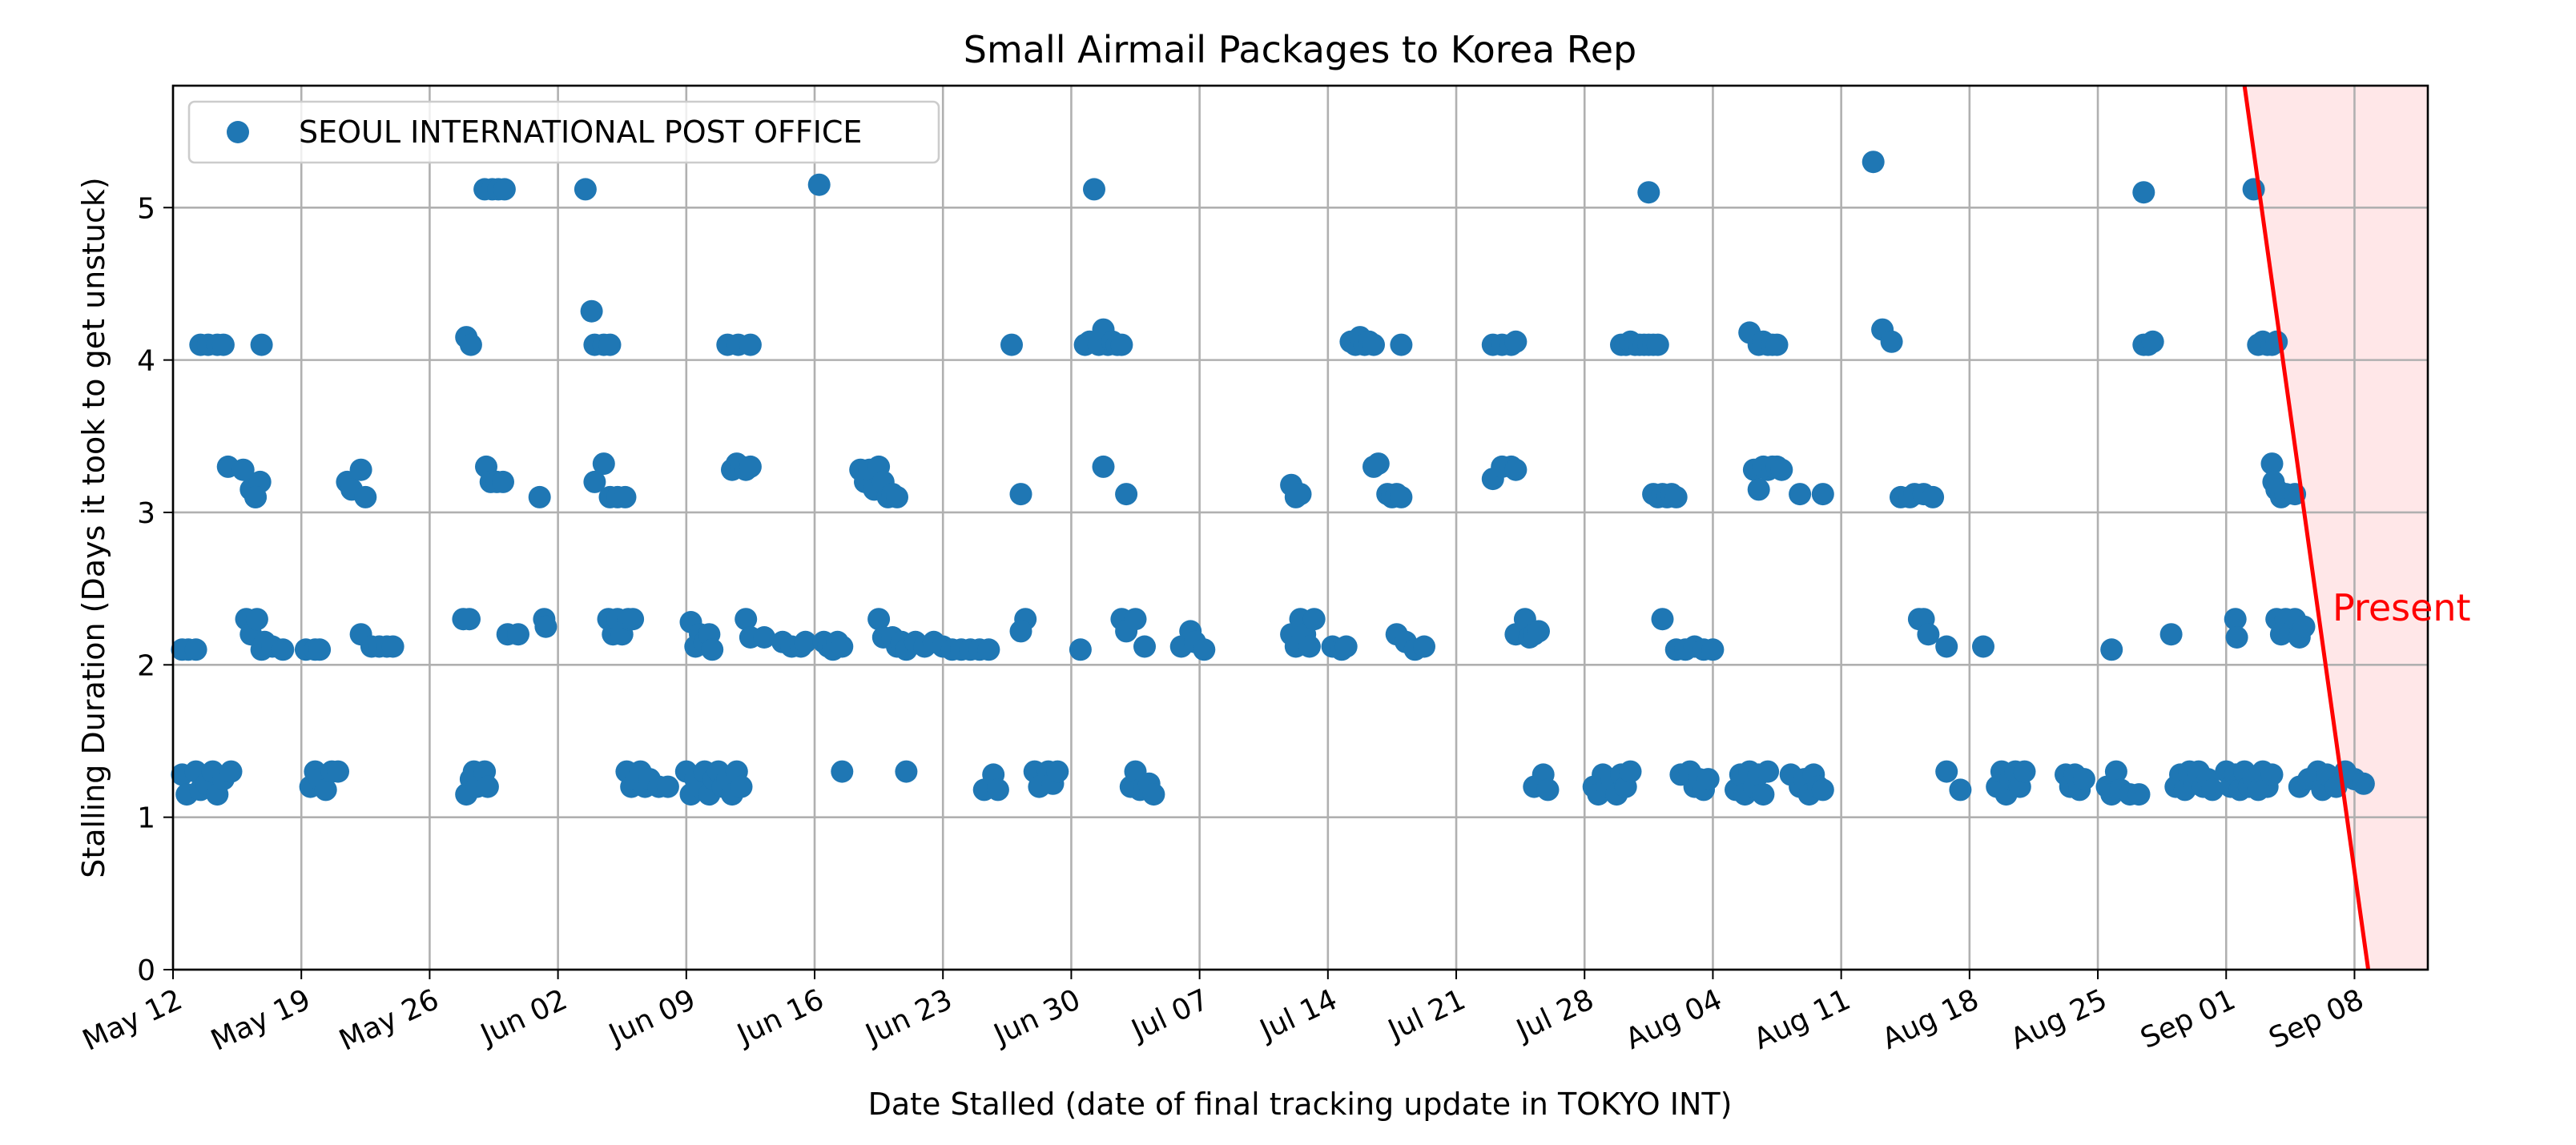  What do you see at coordinates (155, 590) in the screenshot?
I see `y-axis-ticks: 0 1 2 3 4 5` at bounding box center [155, 590].